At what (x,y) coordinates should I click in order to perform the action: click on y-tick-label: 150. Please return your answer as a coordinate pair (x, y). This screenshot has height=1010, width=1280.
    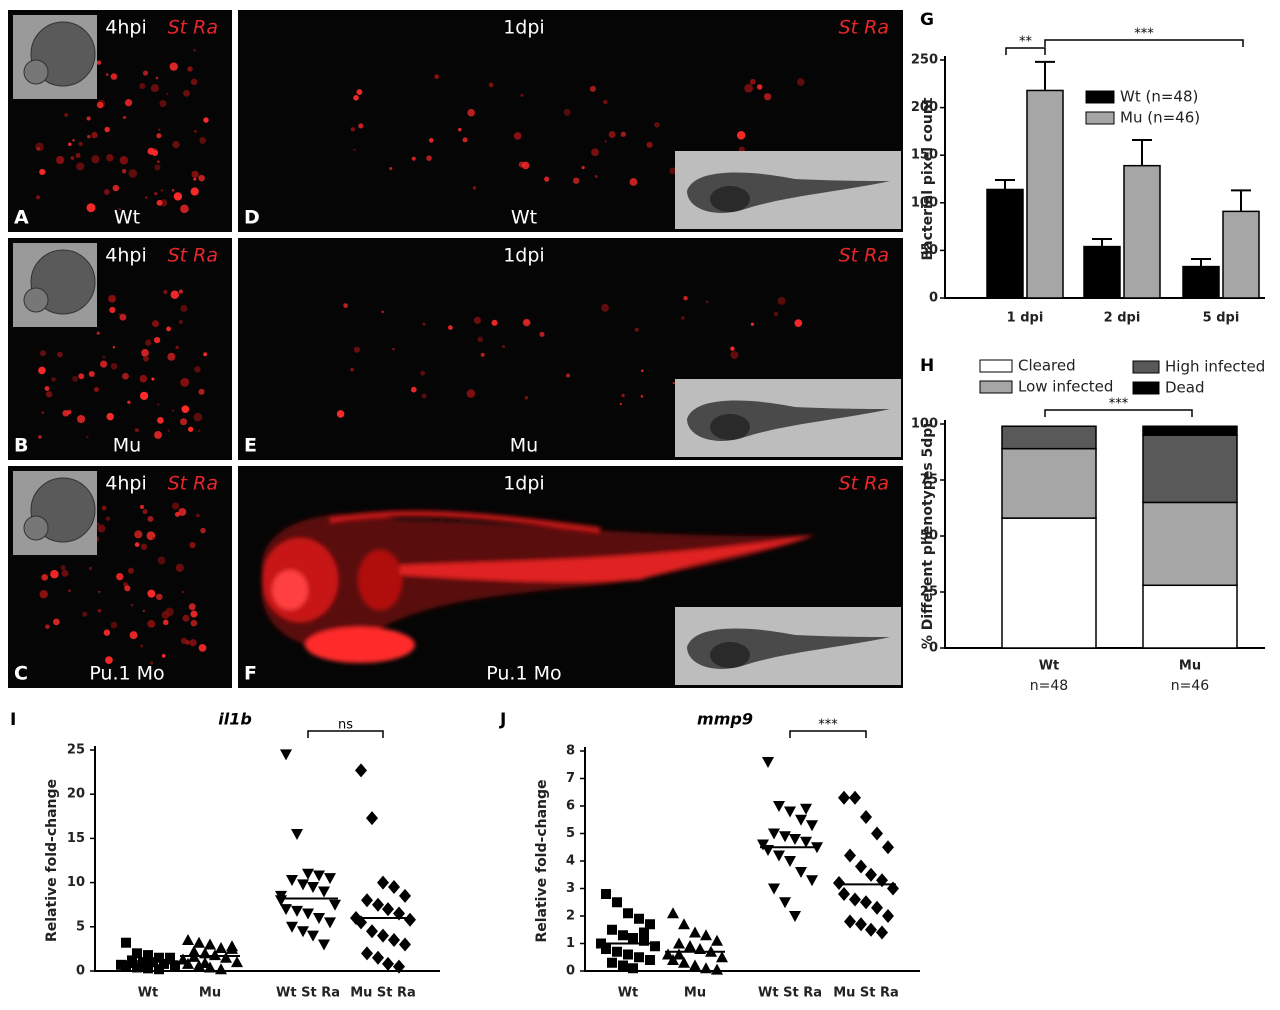
    Looking at the image, I should click on (924, 155).